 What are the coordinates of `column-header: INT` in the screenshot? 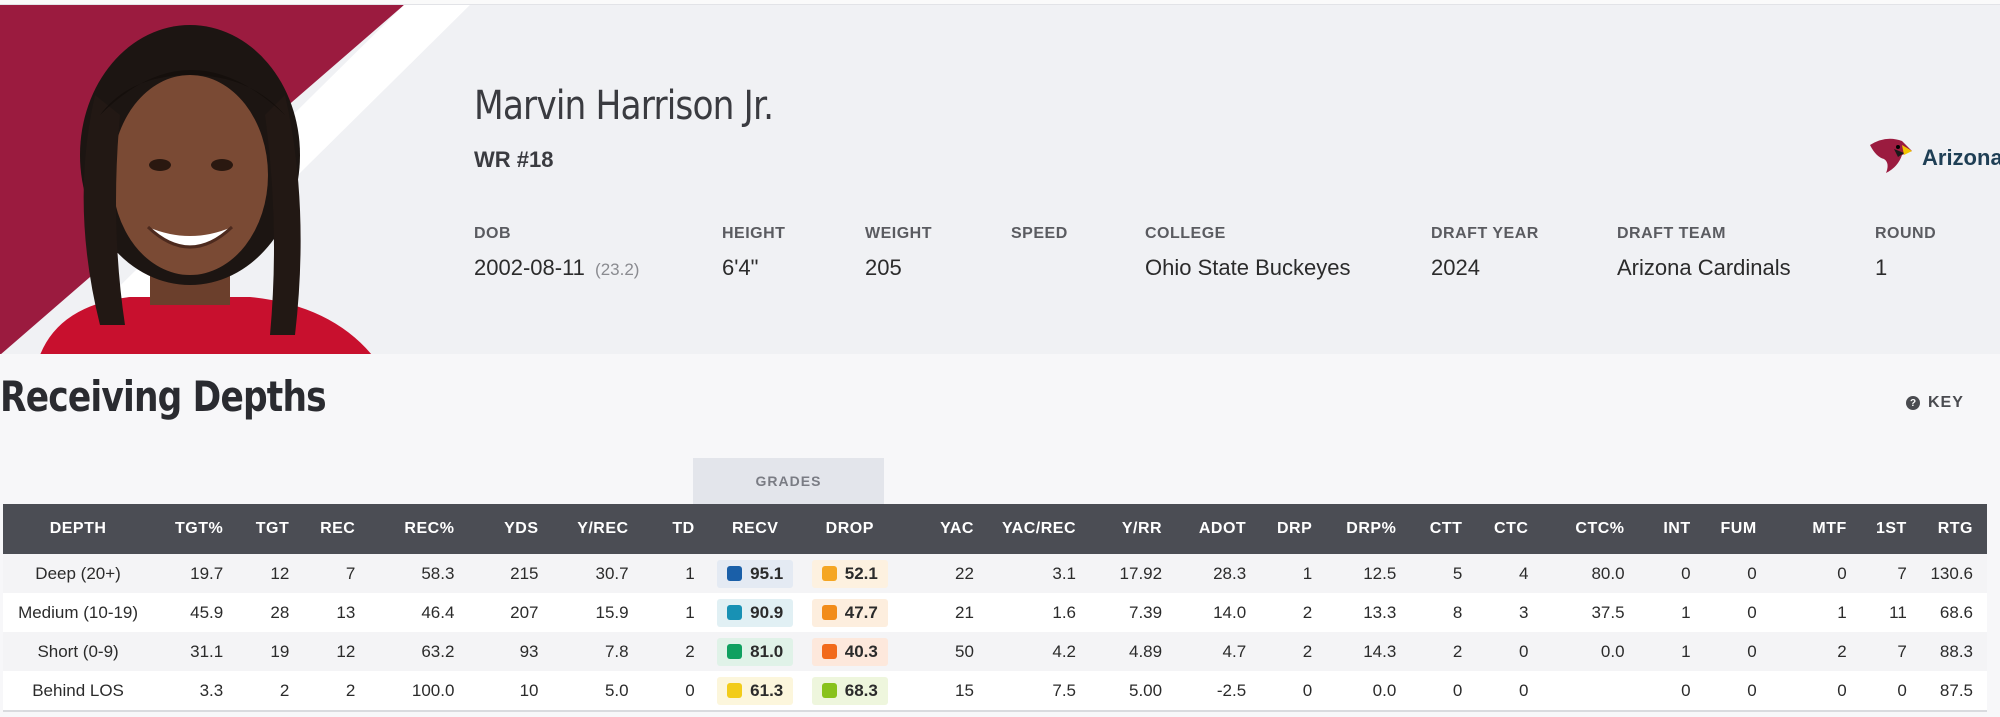 It's located at (1677, 528).